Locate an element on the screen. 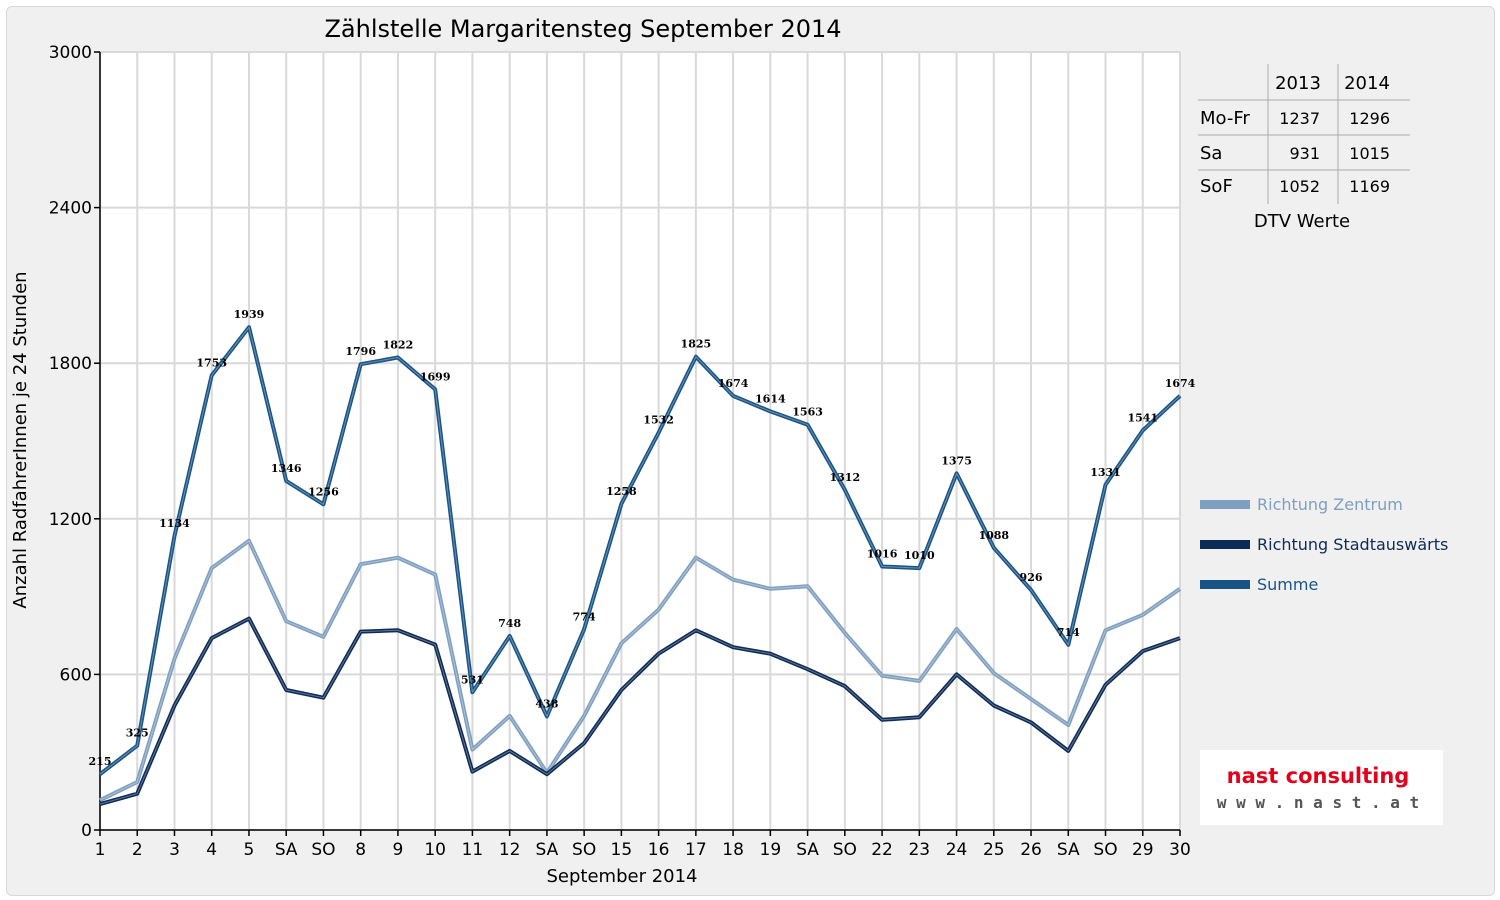  x-tick-label: 26 is located at coordinates (1031, 850).